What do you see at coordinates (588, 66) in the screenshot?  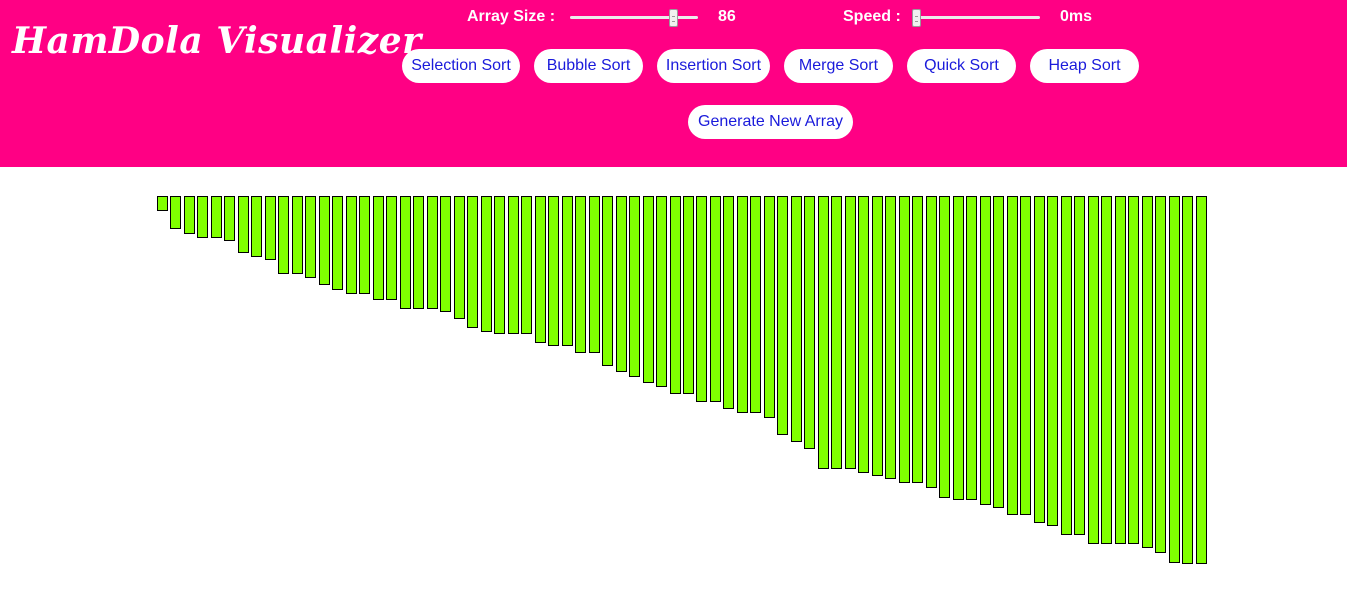 I see `bubble-sort-button: Bubble Sort` at bounding box center [588, 66].